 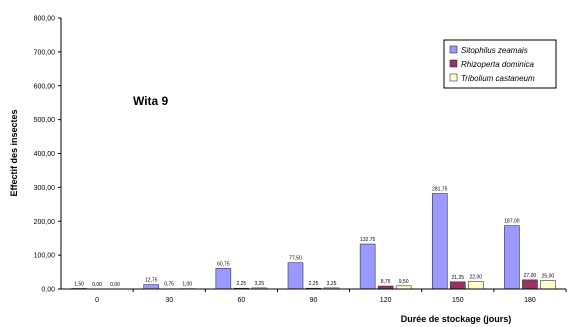 What do you see at coordinates (97, 300) in the screenshot?
I see `x-tick-label: 0` at bounding box center [97, 300].